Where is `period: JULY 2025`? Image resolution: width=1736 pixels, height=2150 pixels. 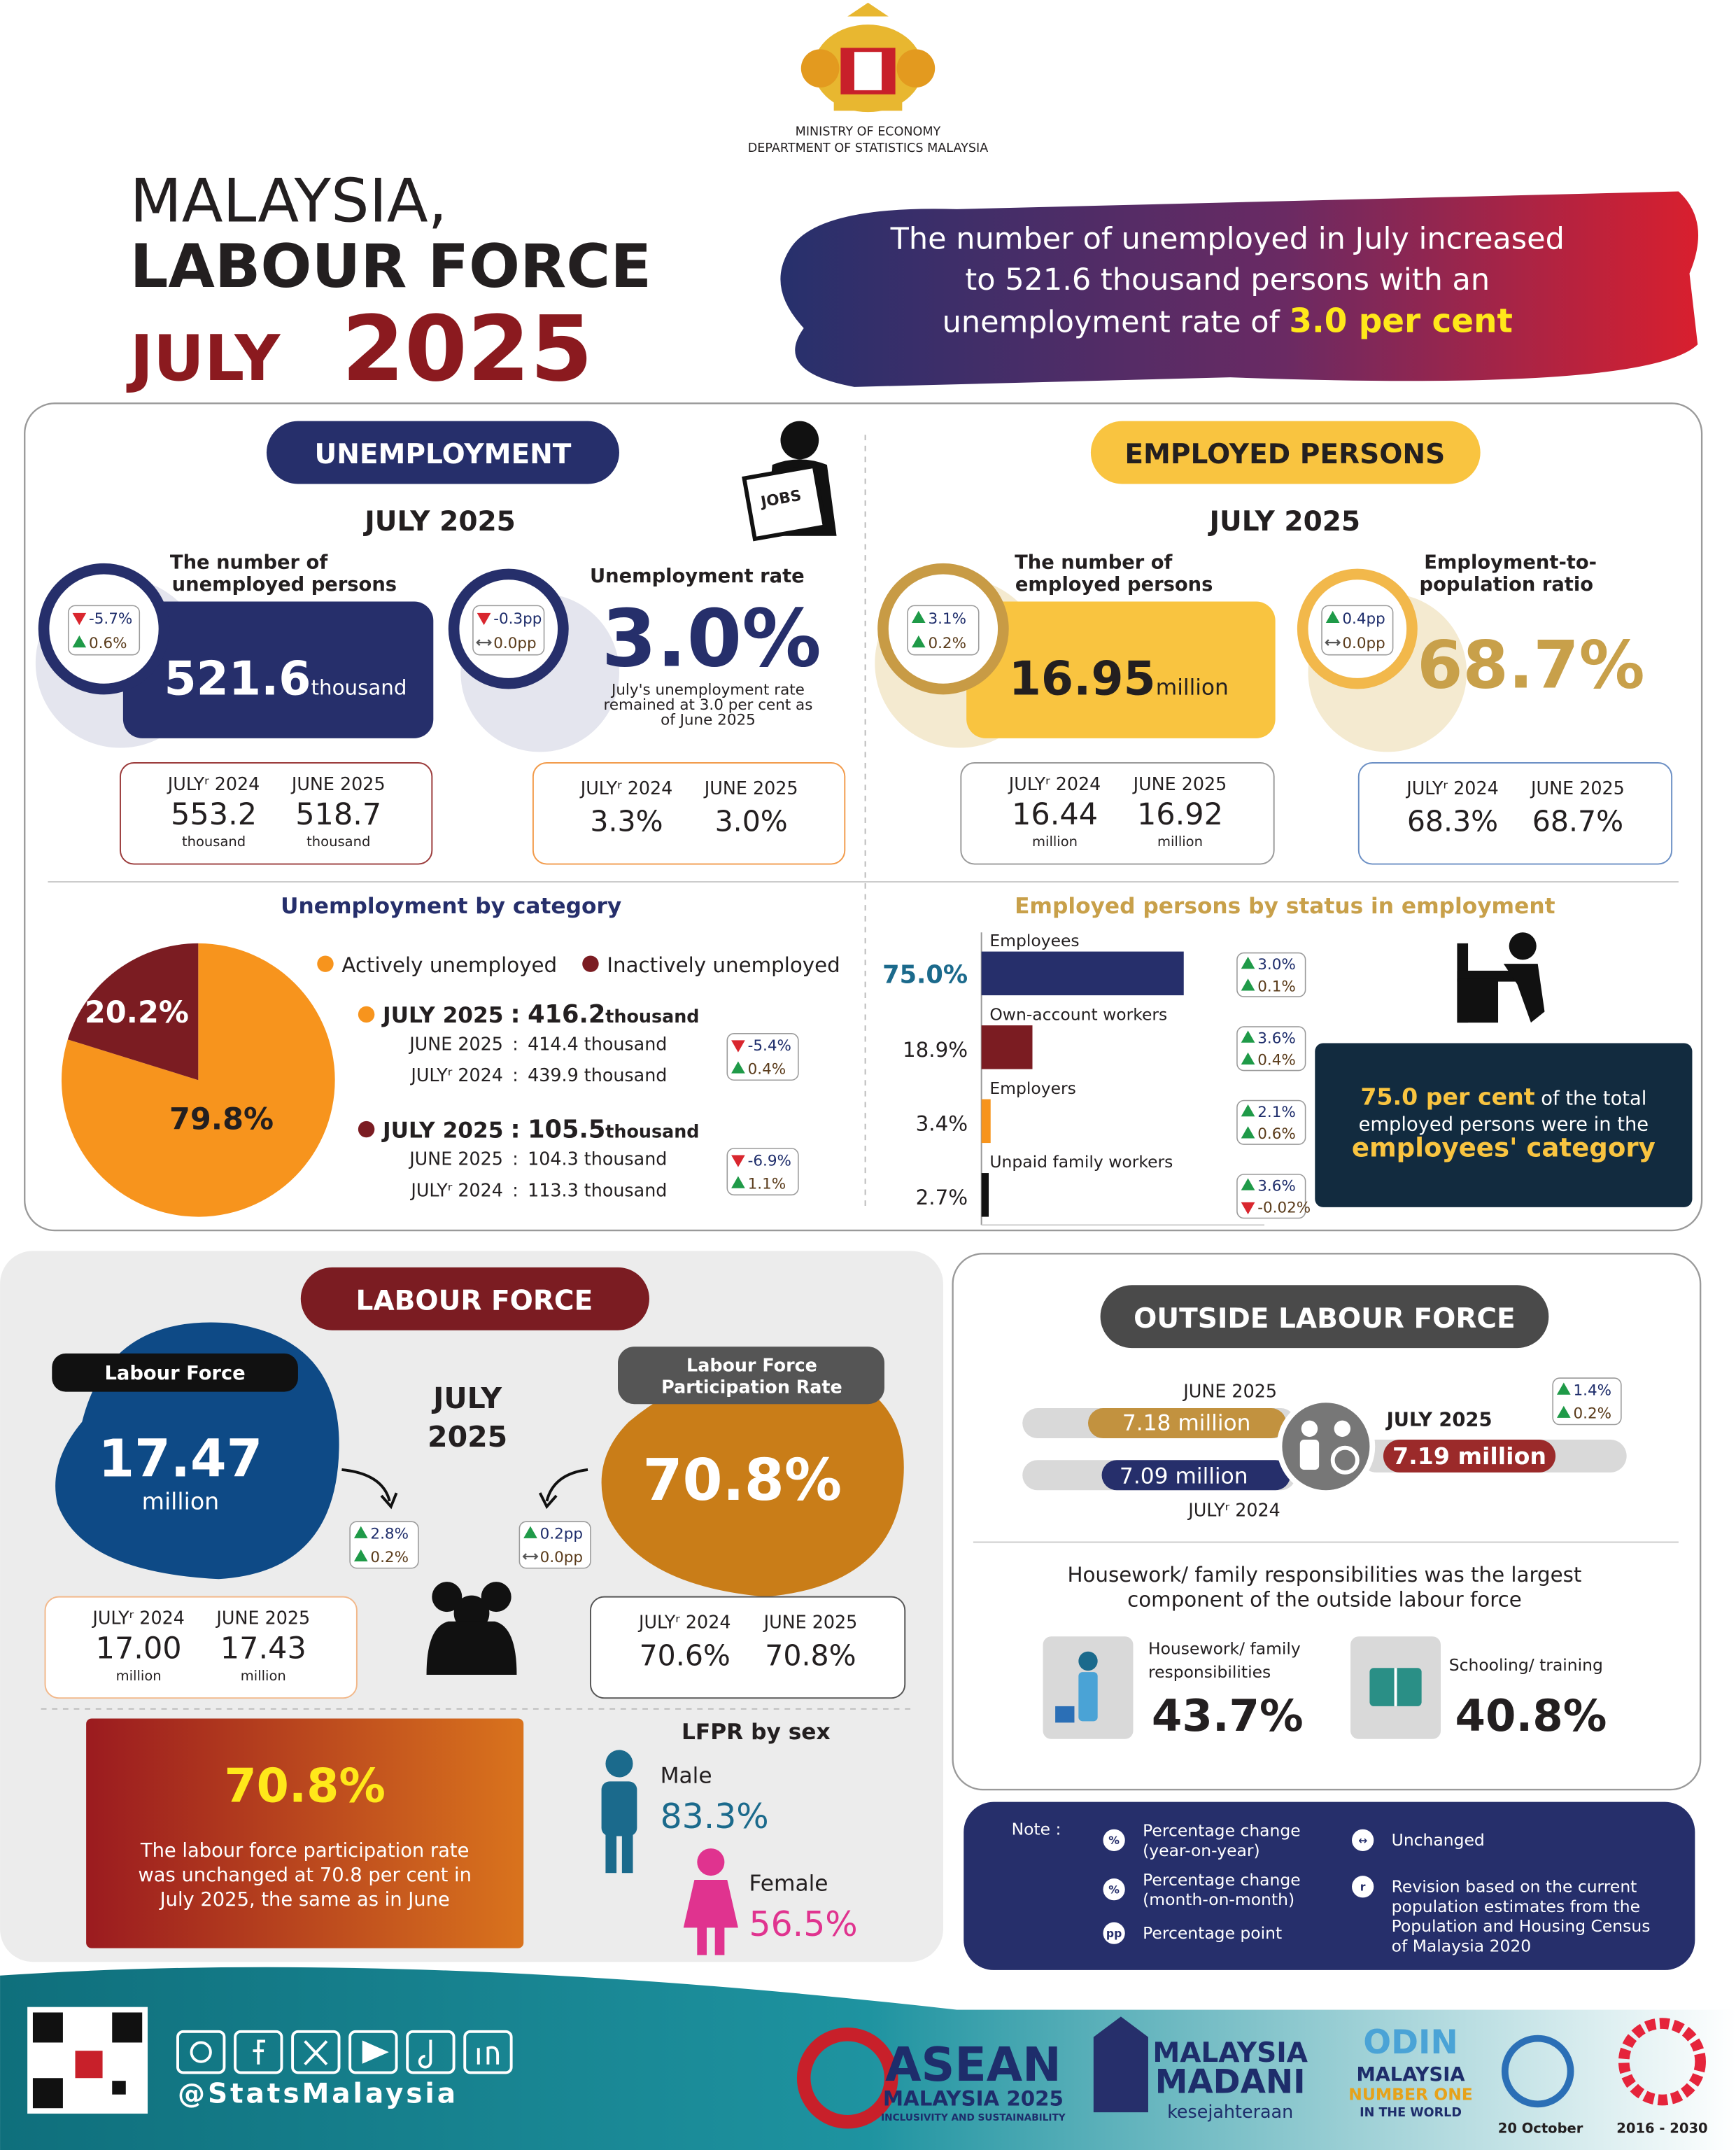
period: JULY 2025 is located at coordinates (439, 522).